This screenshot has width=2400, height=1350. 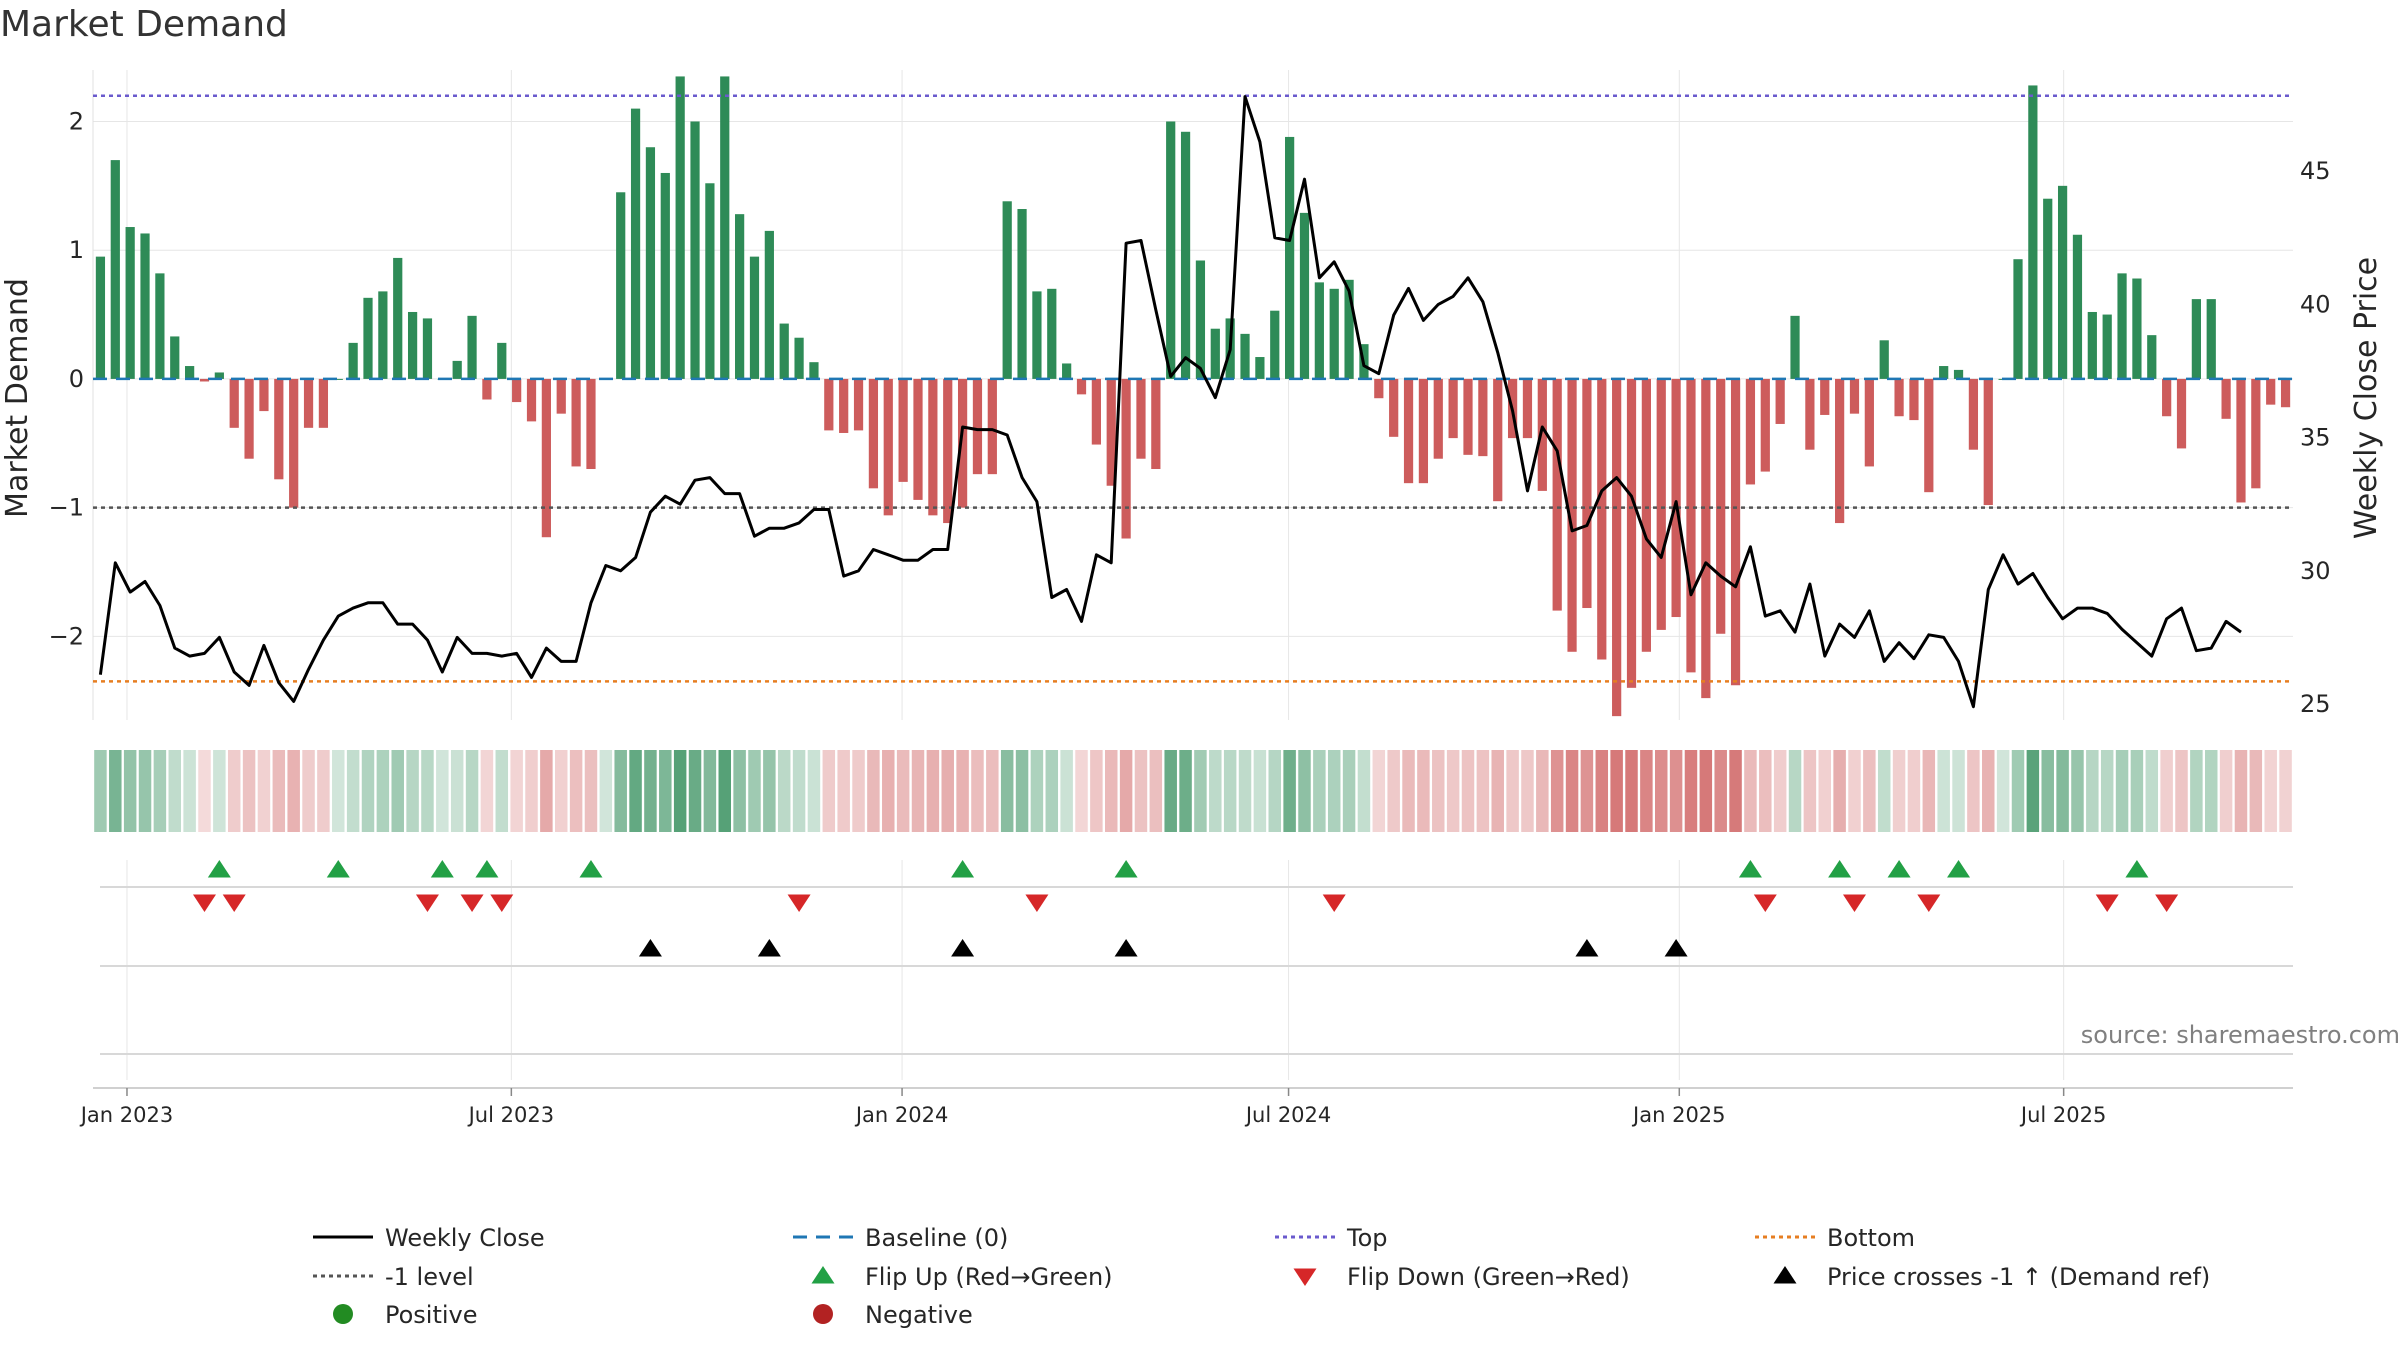 What do you see at coordinates (405, 1315) in the screenshot?
I see `legend-item: Positive` at bounding box center [405, 1315].